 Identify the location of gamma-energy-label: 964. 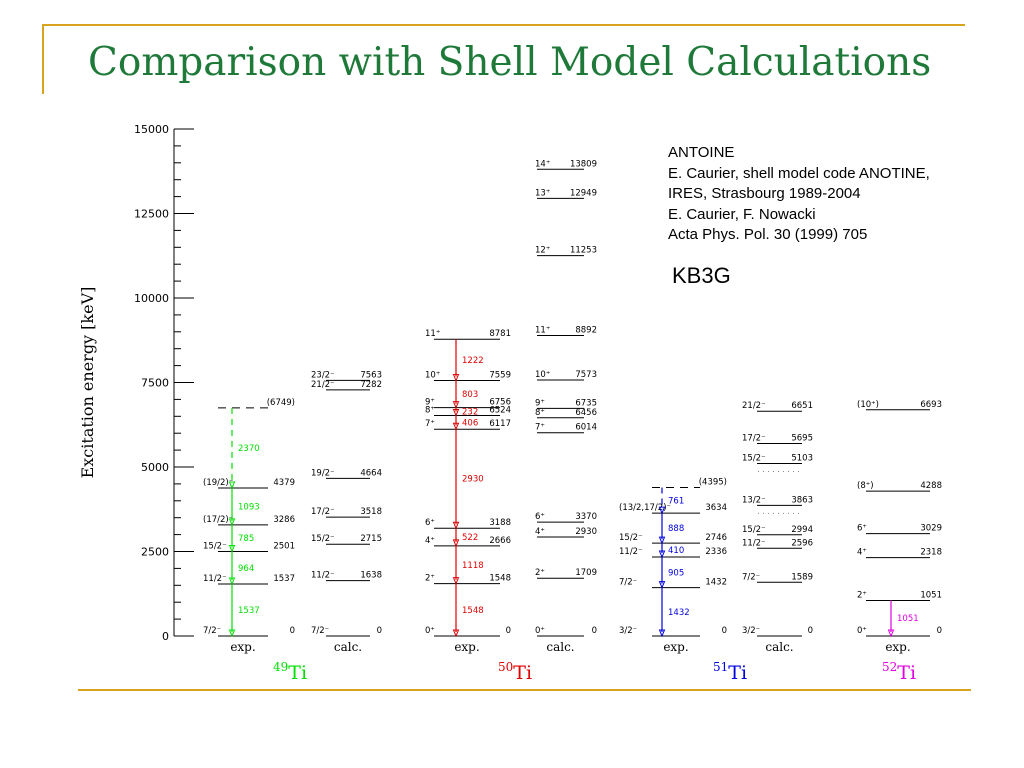
(246, 569).